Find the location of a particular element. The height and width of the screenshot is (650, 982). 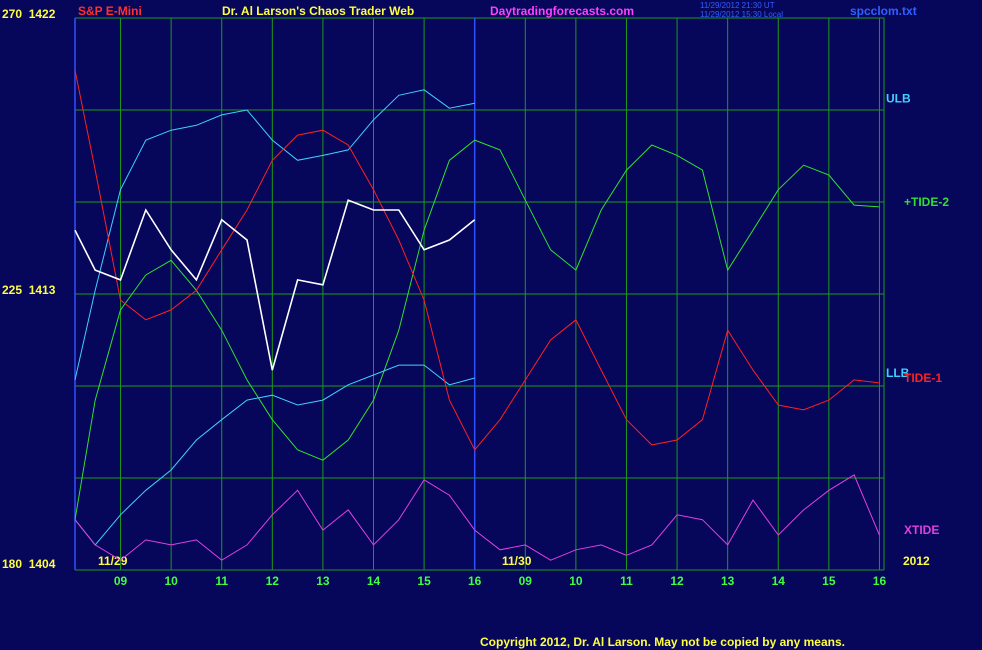

date-label: 11/29 is located at coordinates (113, 561).